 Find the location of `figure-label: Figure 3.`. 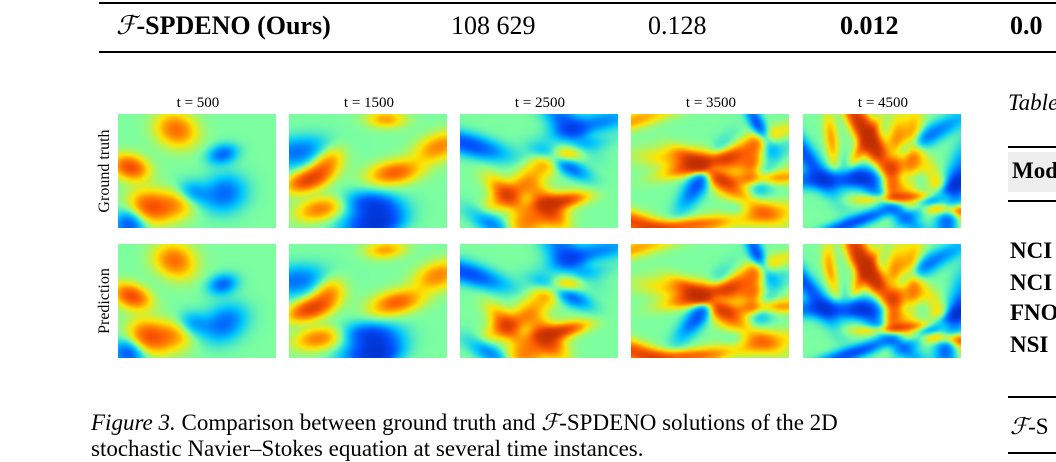

figure-label: Figure 3. is located at coordinates (133, 422).